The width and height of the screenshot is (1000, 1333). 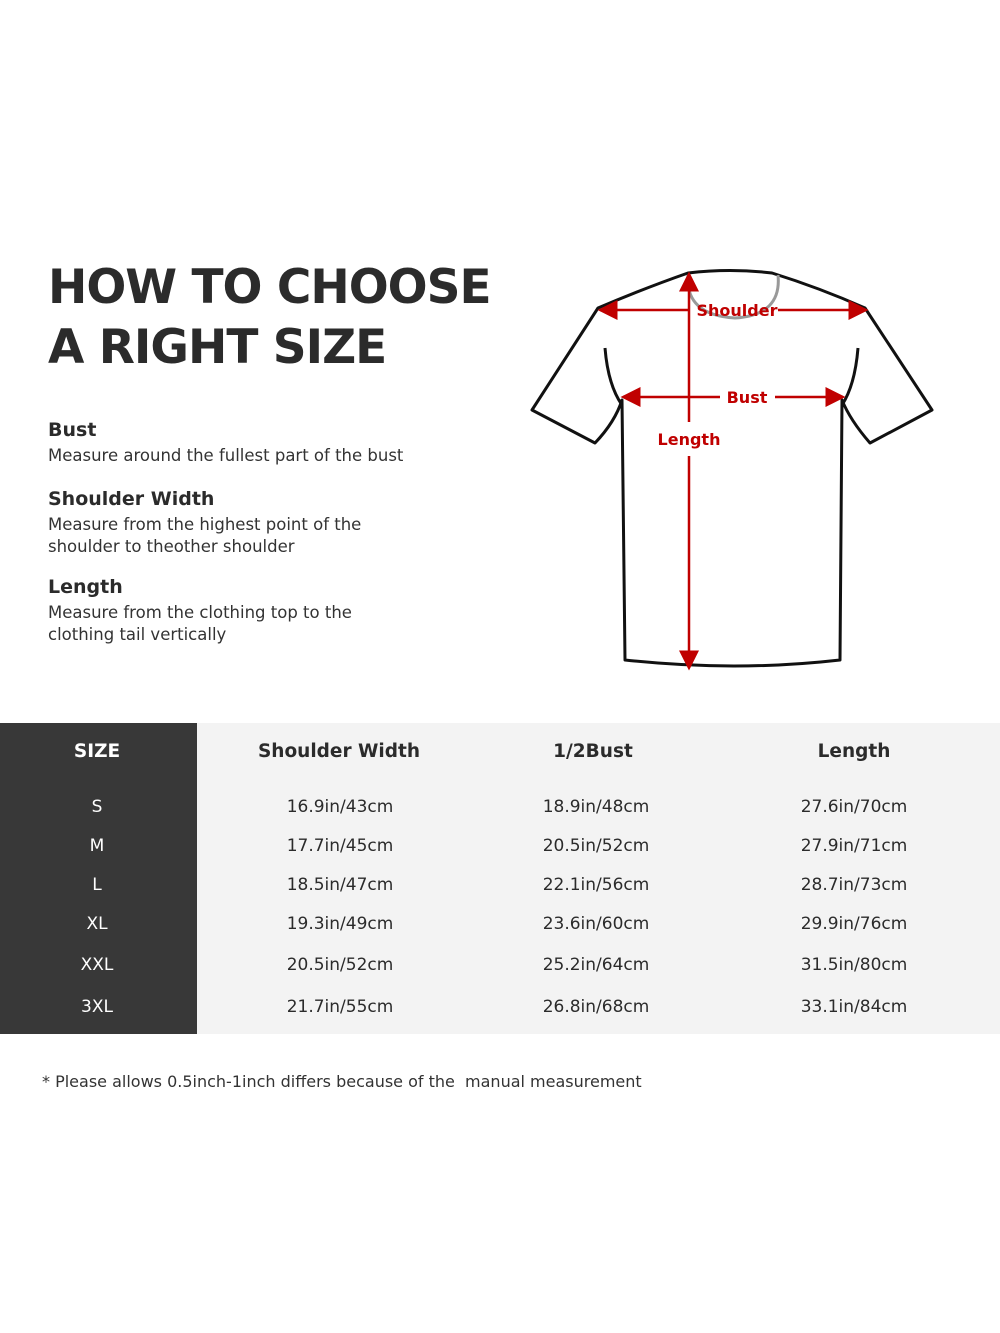 I want to click on table-cell: 27.6in/70cm, so click(x=854, y=807).